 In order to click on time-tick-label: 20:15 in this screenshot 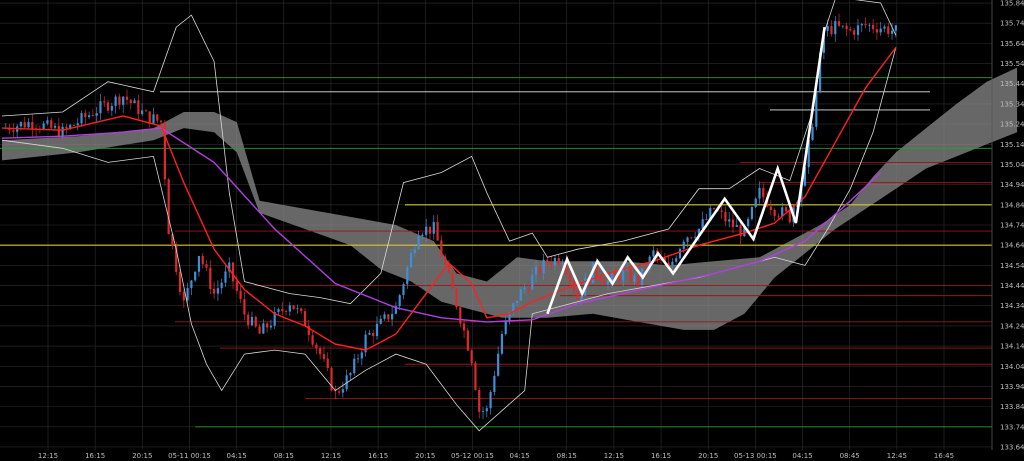, I will do `click(425, 456)`.